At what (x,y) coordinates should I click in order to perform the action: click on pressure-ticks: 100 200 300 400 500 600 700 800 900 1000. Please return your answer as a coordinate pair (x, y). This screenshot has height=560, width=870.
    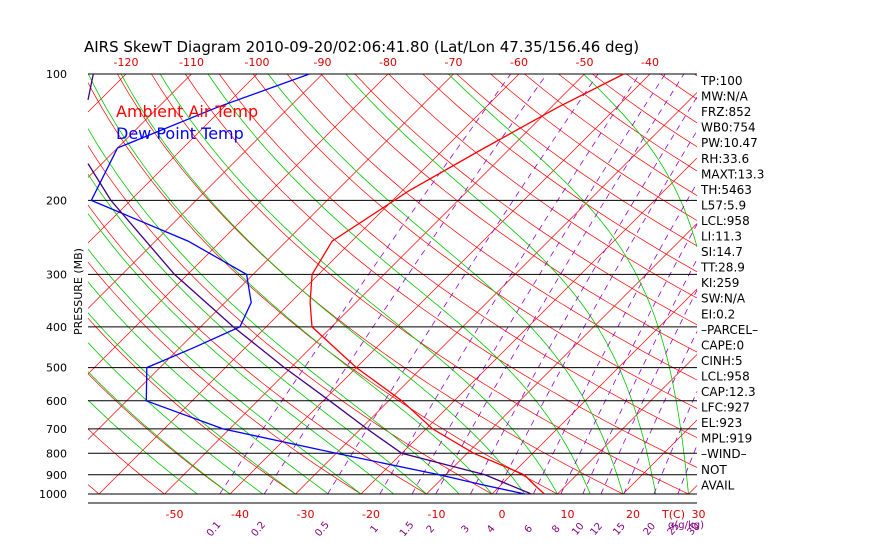
    Looking at the image, I should click on (53, 284).